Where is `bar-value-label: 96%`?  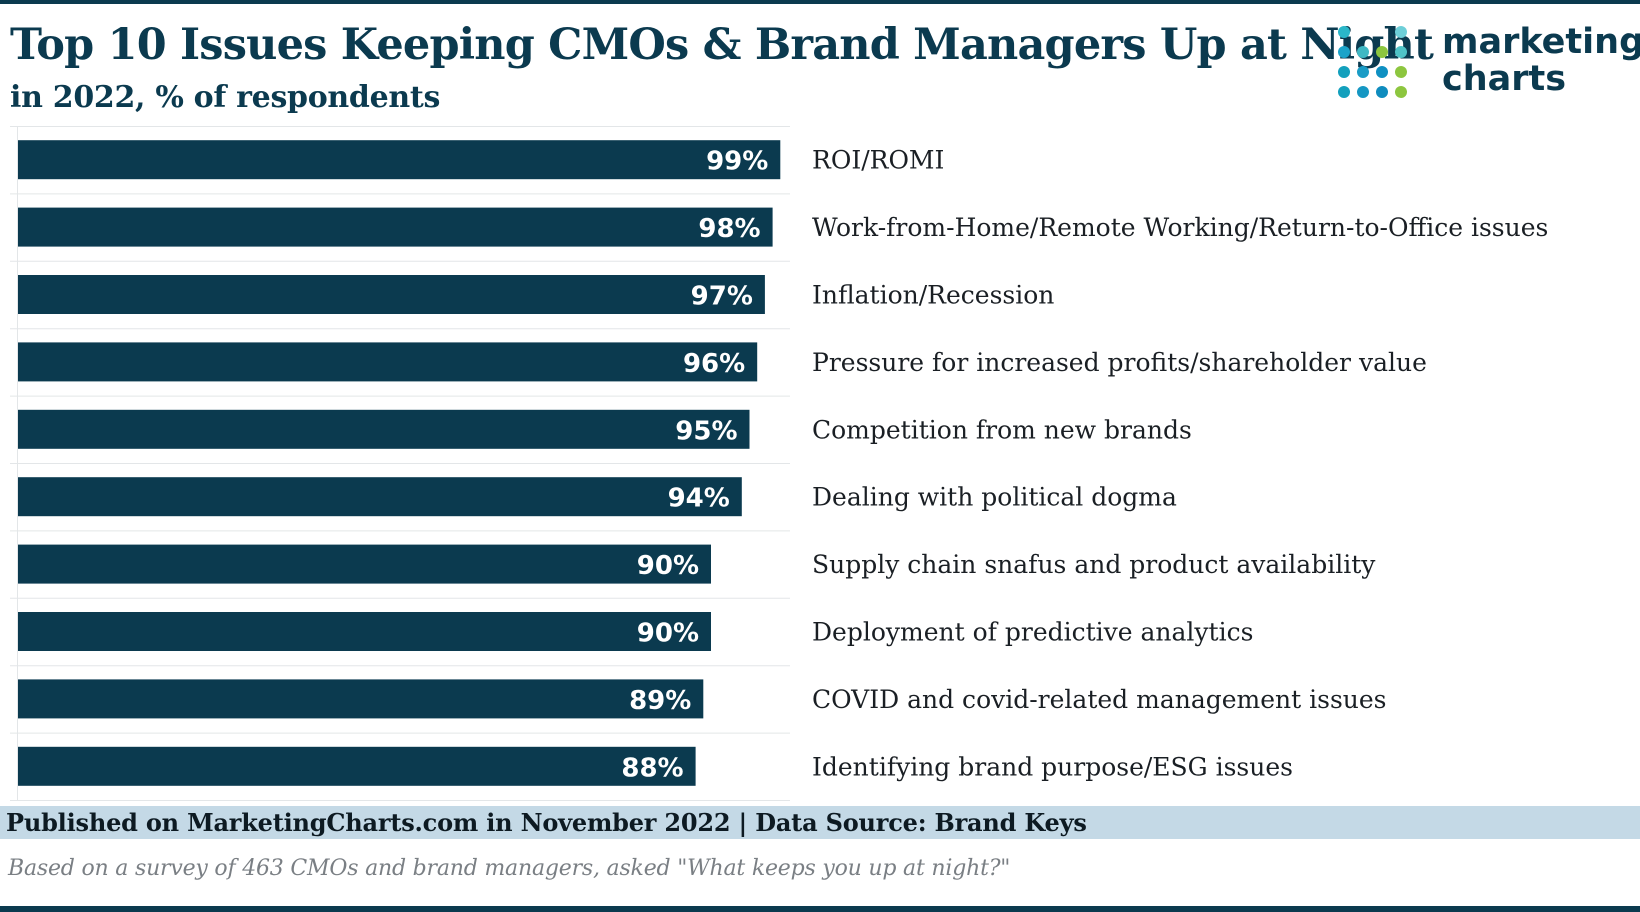
bar-value-label: 96% is located at coordinates (714, 364).